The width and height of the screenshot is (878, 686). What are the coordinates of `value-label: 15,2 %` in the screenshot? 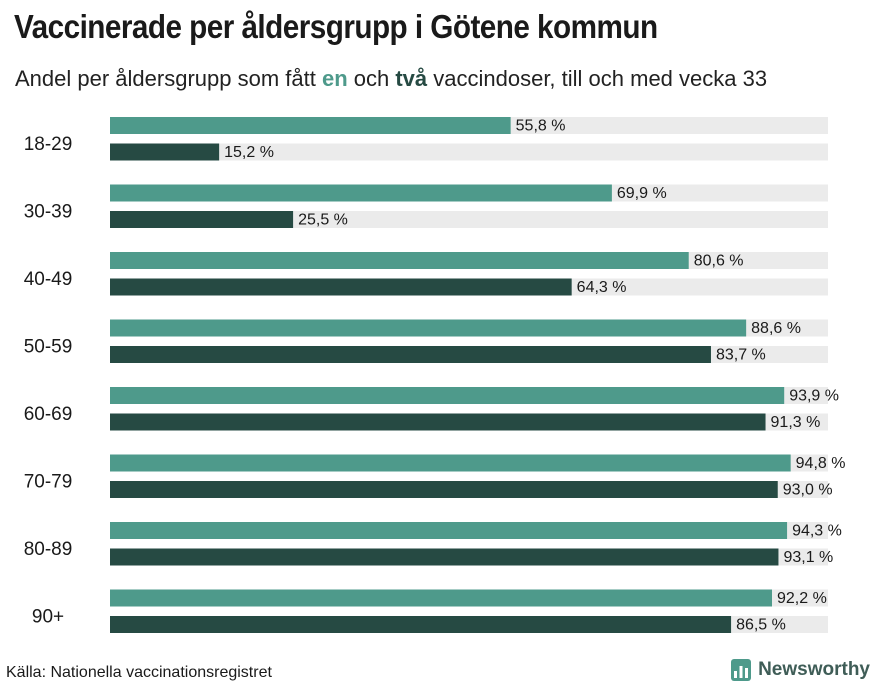 It's located at (249, 152).